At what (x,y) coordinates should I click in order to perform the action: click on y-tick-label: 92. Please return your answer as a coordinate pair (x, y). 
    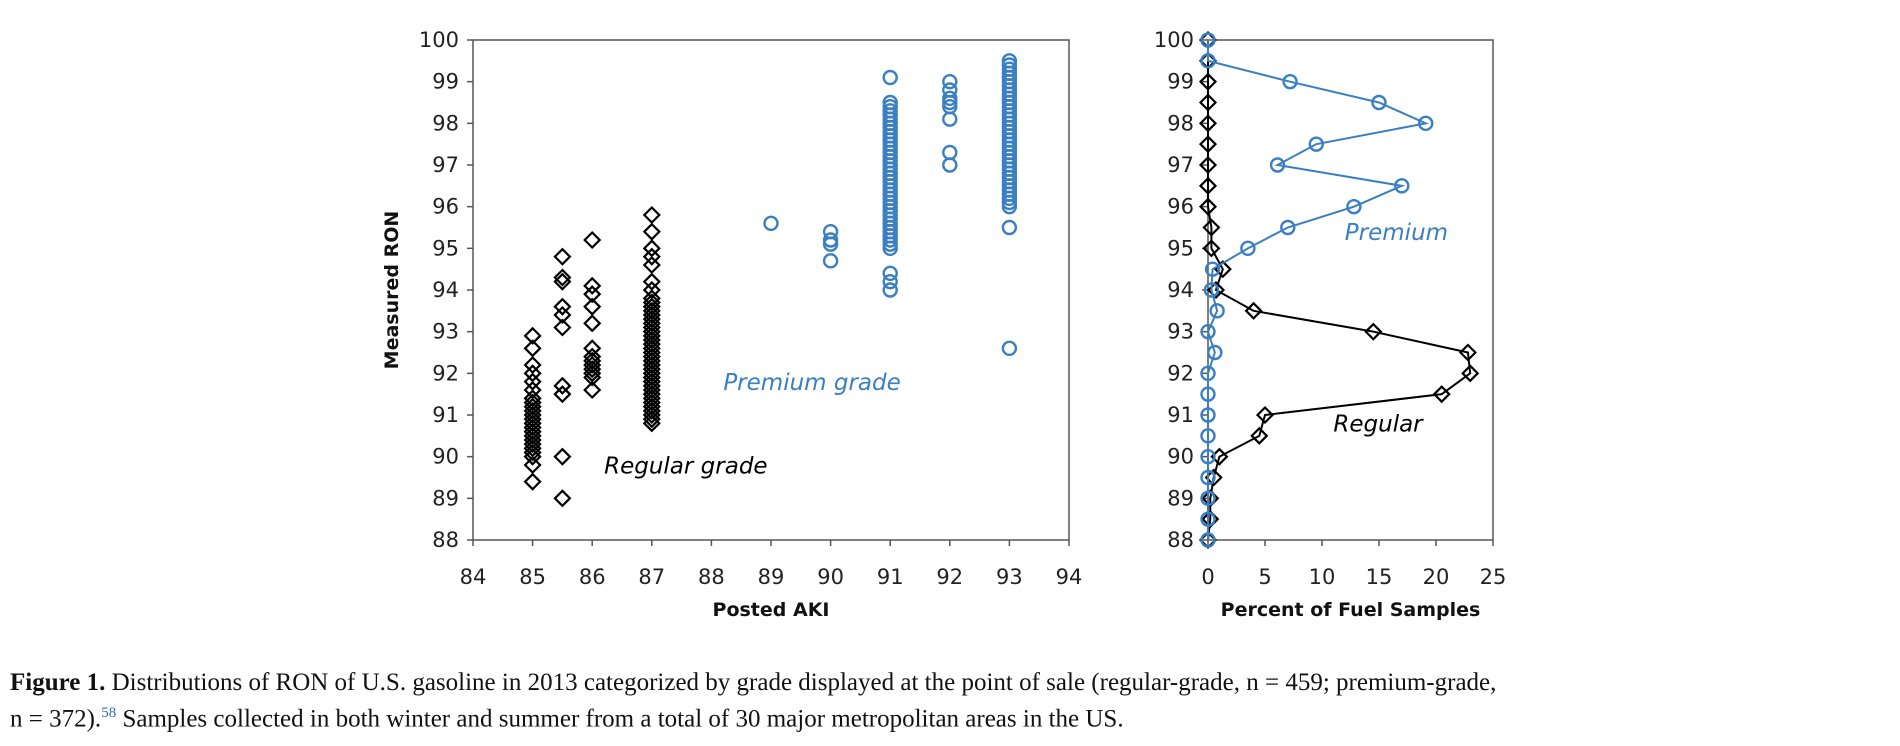
    Looking at the image, I should click on (1180, 373).